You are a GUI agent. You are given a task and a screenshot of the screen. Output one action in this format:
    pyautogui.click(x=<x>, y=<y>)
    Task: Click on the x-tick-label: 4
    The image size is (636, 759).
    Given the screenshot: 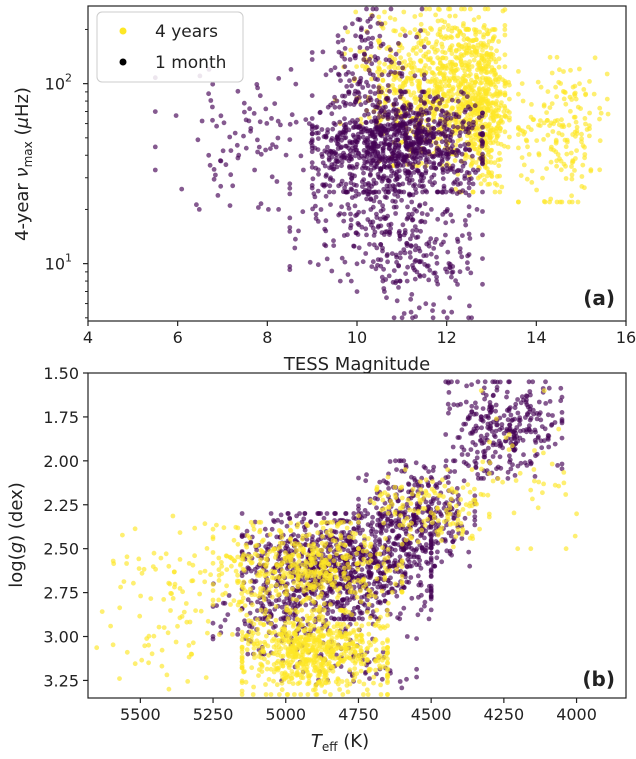 What is the action you would take?
    pyautogui.click(x=88, y=337)
    